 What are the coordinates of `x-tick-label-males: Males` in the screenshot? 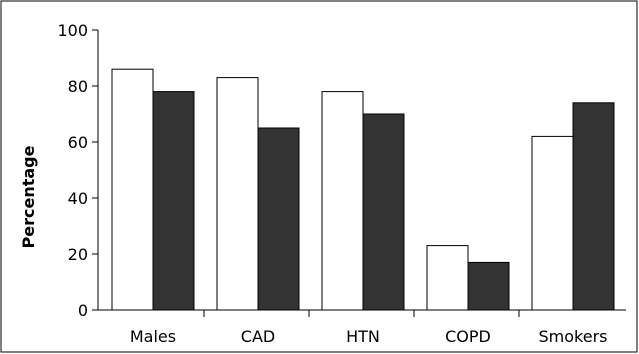 It's located at (153, 336).